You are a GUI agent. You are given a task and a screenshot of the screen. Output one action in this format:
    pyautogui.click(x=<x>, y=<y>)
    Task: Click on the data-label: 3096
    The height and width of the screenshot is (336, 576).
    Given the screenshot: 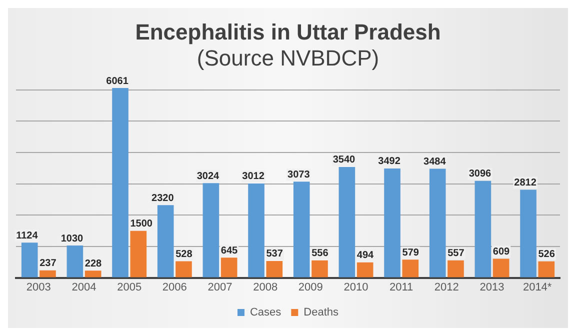 What is the action you would take?
    pyautogui.click(x=480, y=174)
    